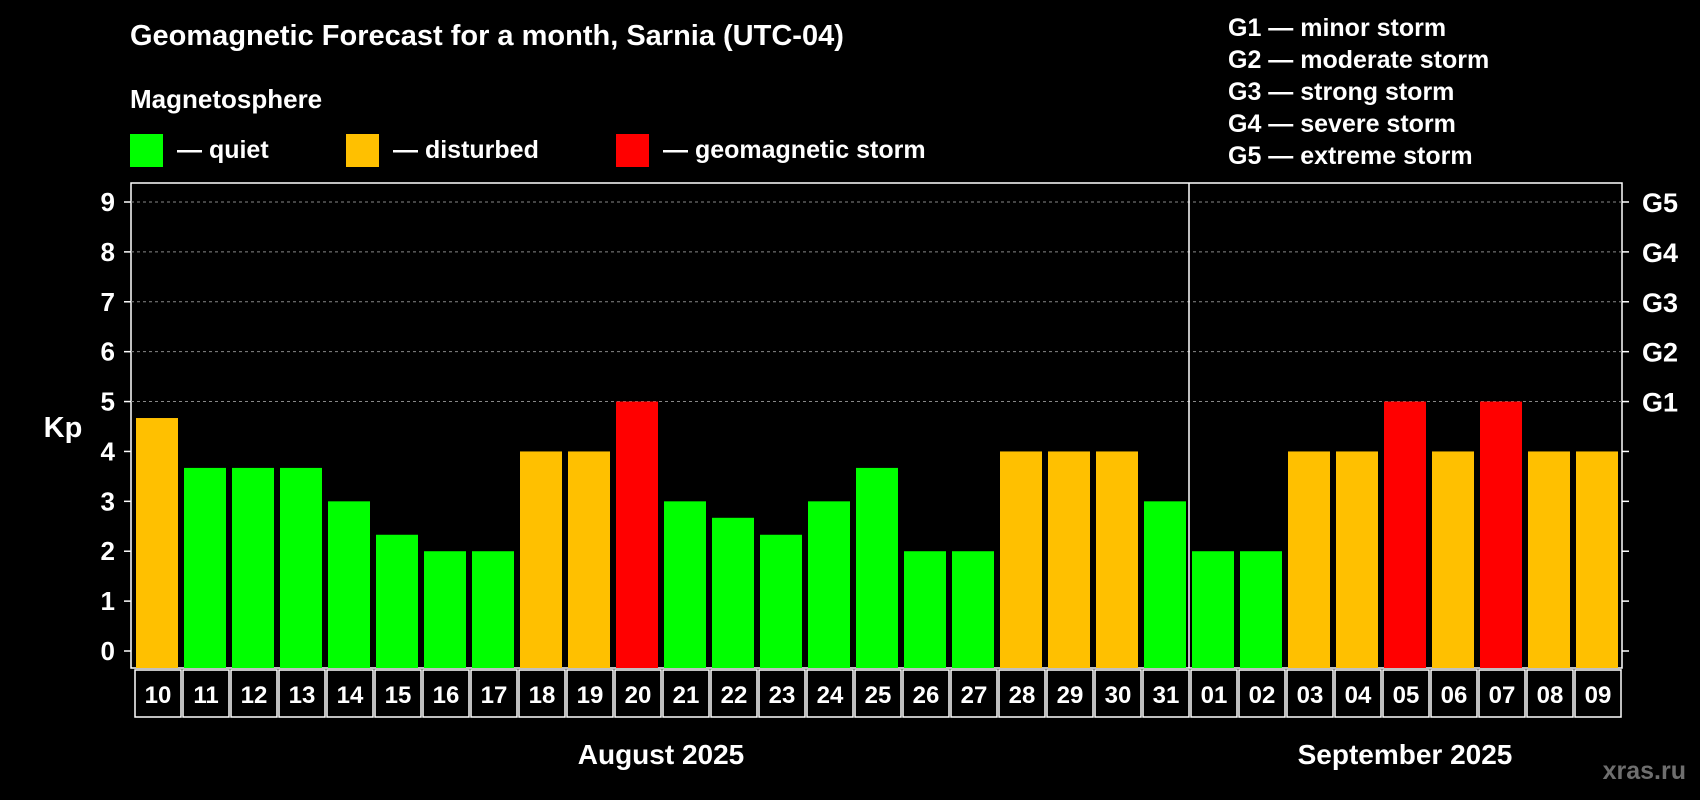  What do you see at coordinates (1660, 353) in the screenshot?
I see `right-axis-label-g2: G2` at bounding box center [1660, 353].